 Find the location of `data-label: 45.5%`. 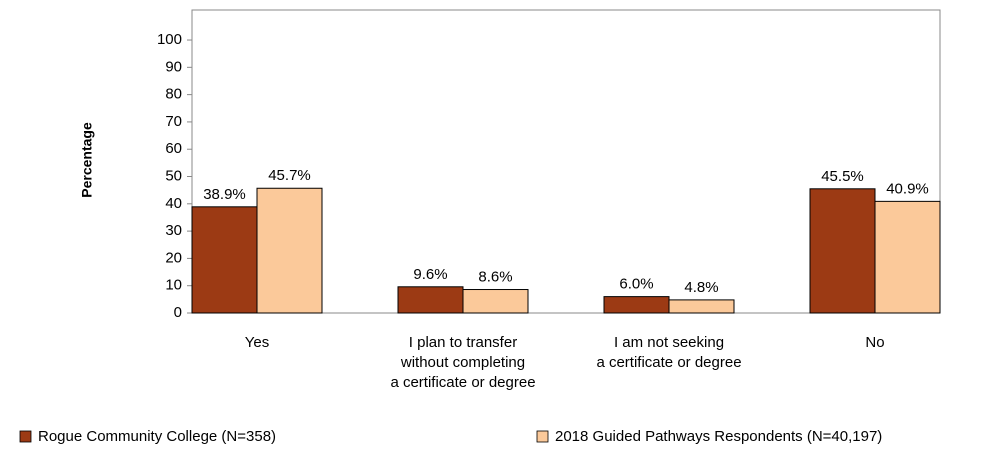

data-label: 45.5% is located at coordinates (842, 176).